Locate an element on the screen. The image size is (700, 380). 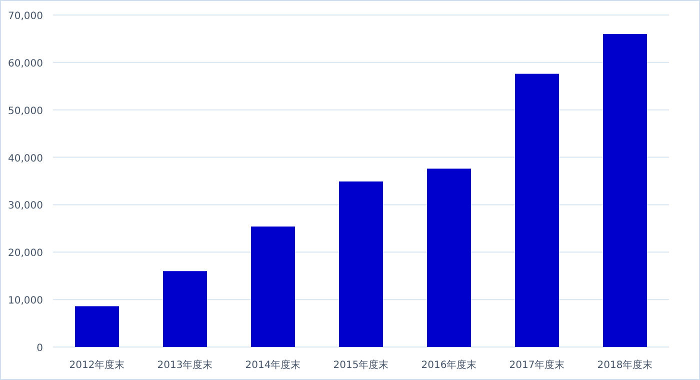
y-tick-label: 60,000 is located at coordinates (25, 64).